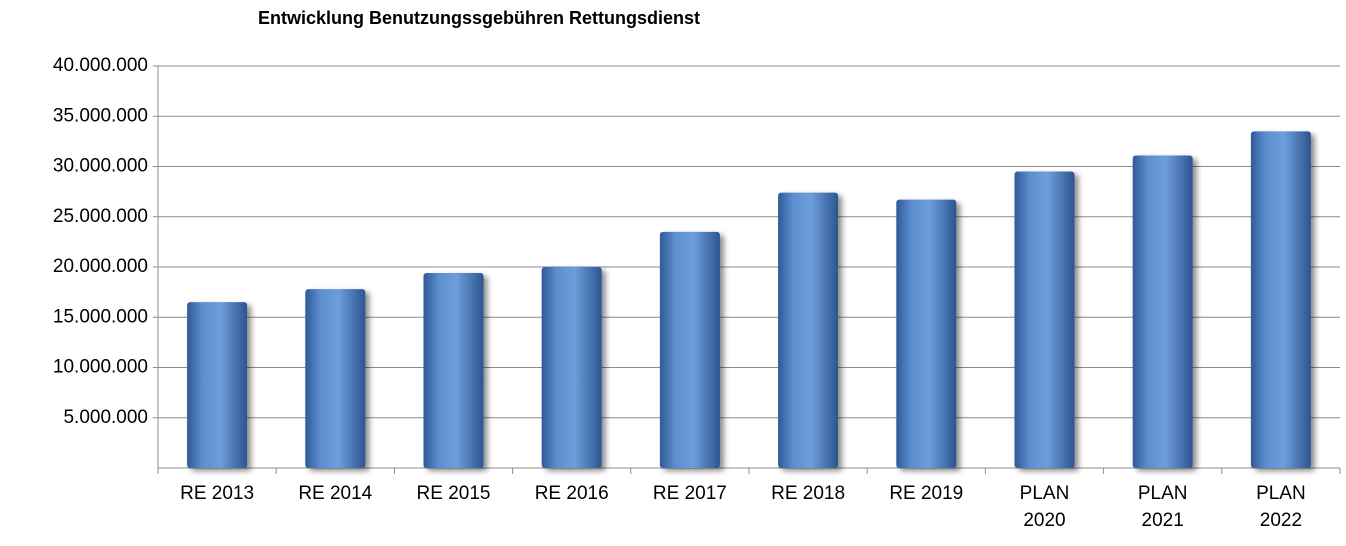 Image resolution: width=1346 pixels, height=546 pixels. What do you see at coordinates (100, 166) in the screenshot?
I see `y-tick-label: 30.000.000` at bounding box center [100, 166].